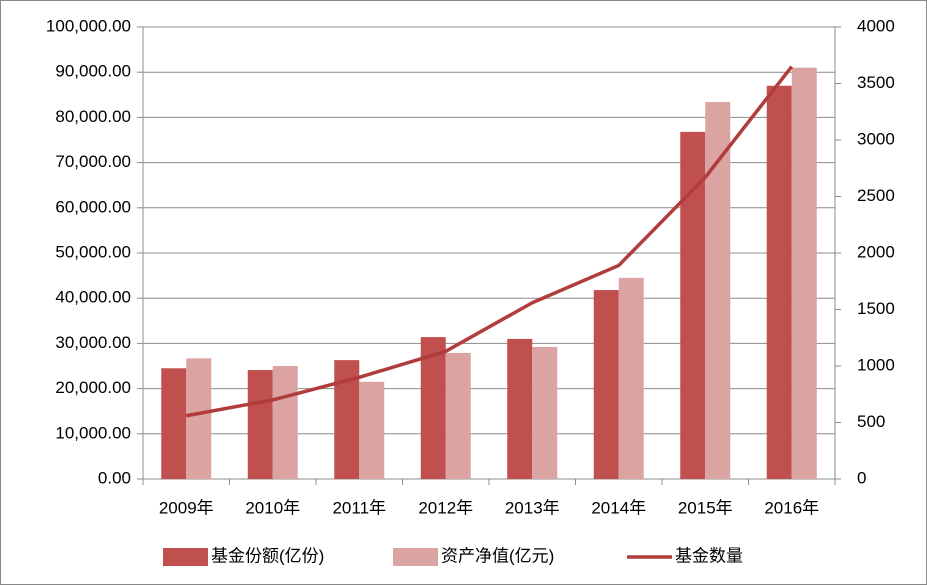 The width and height of the screenshot is (927, 585). Describe the element at coordinates (93, 387) in the screenshot. I see `y-tick-label: 20,000.00` at that location.